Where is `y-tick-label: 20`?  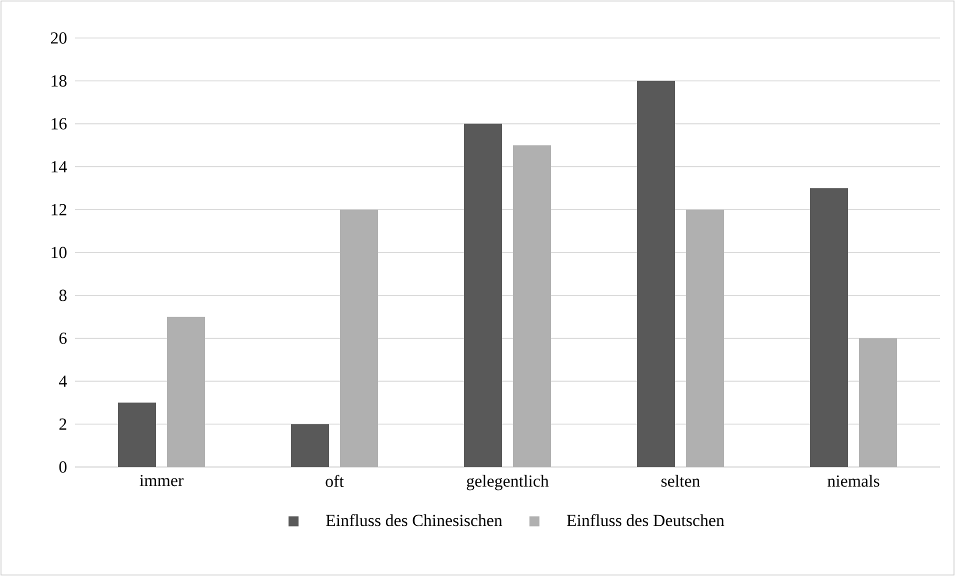 y-tick-label: 20 is located at coordinates (58, 38).